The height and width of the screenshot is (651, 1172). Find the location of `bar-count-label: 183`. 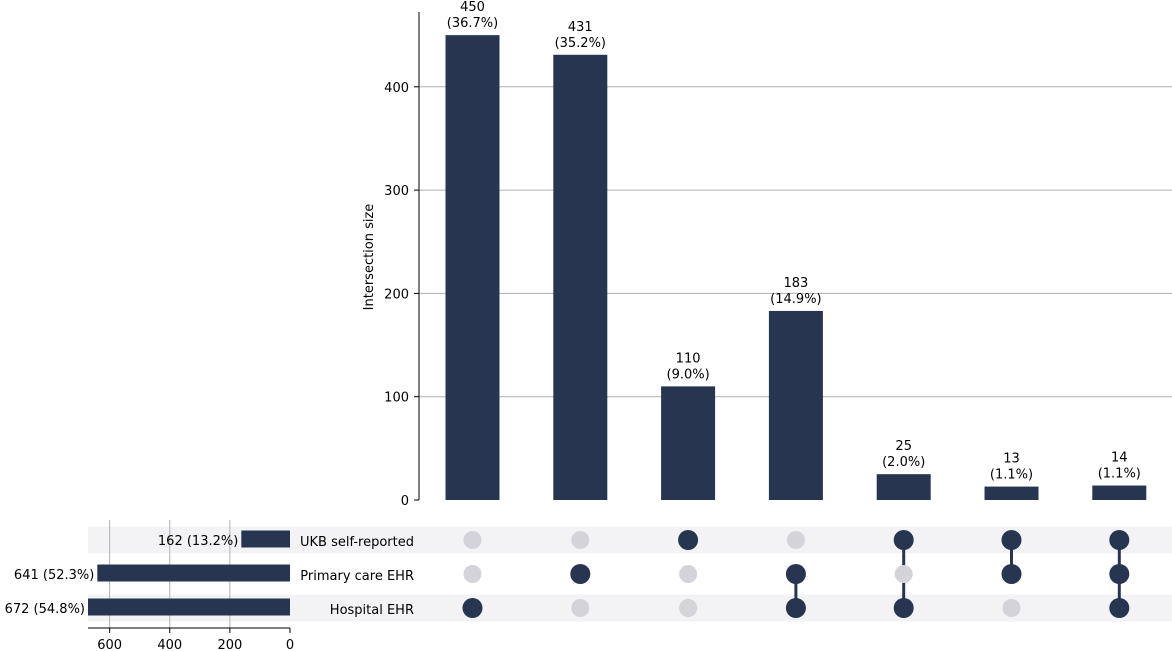

bar-count-label: 183 is located at coordinates (795, 283).